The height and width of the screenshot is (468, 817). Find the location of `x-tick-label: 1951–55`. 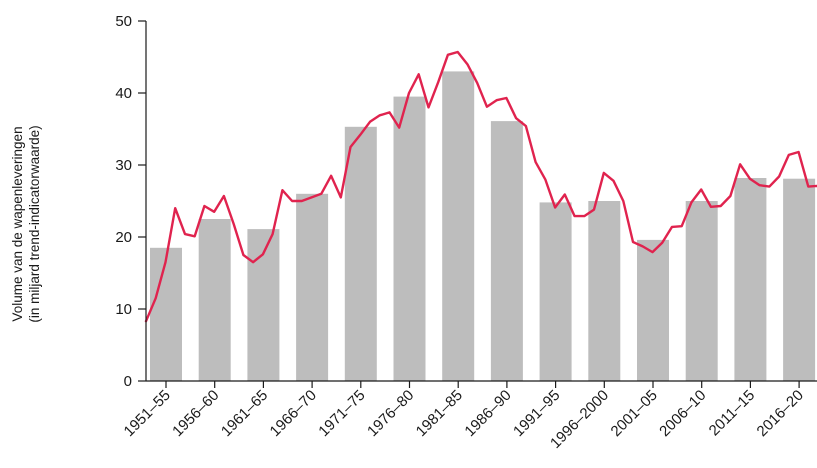

x-tick-label: 1951–55 is located at coordinates (147, 413).